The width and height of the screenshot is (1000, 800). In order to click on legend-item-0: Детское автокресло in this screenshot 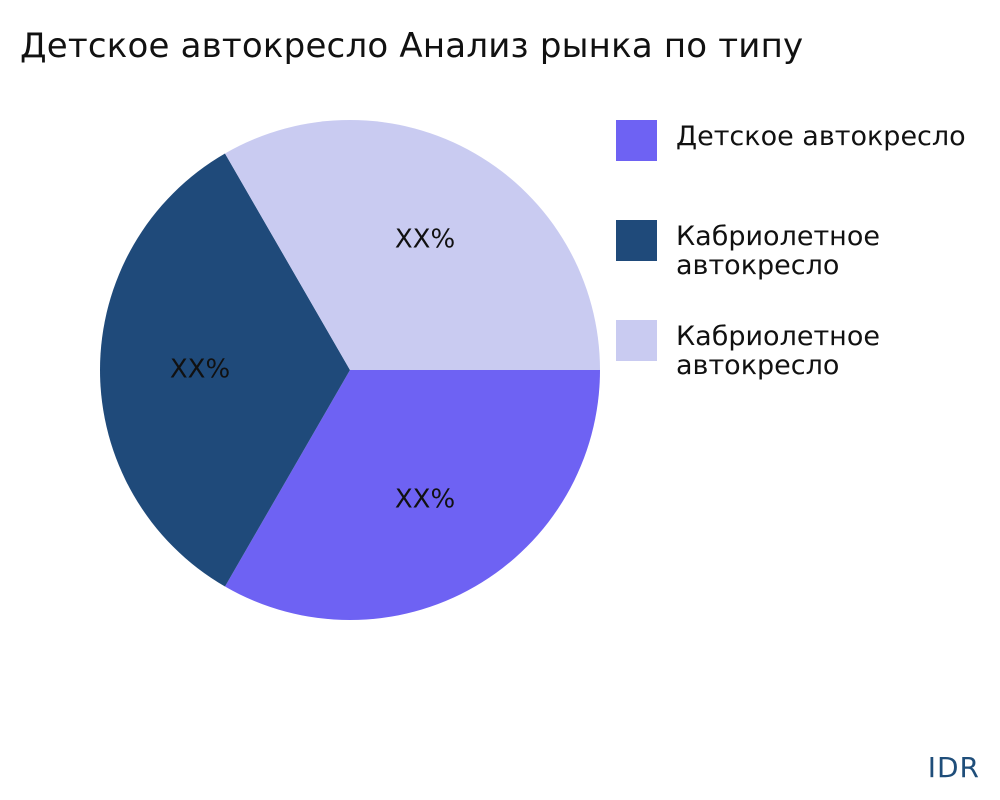, I will do `click(806, 155)`.